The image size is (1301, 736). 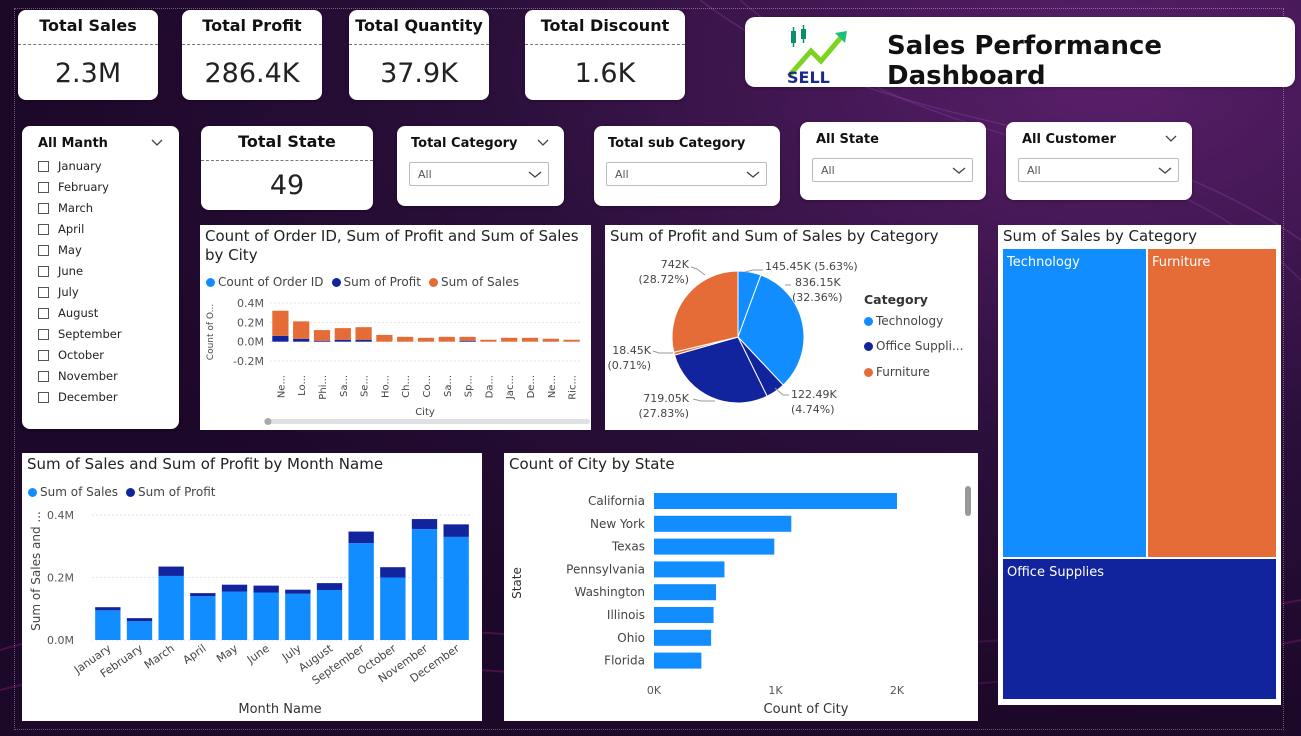 I want to click on x-tick-label: March, so click(x=159, y=657).